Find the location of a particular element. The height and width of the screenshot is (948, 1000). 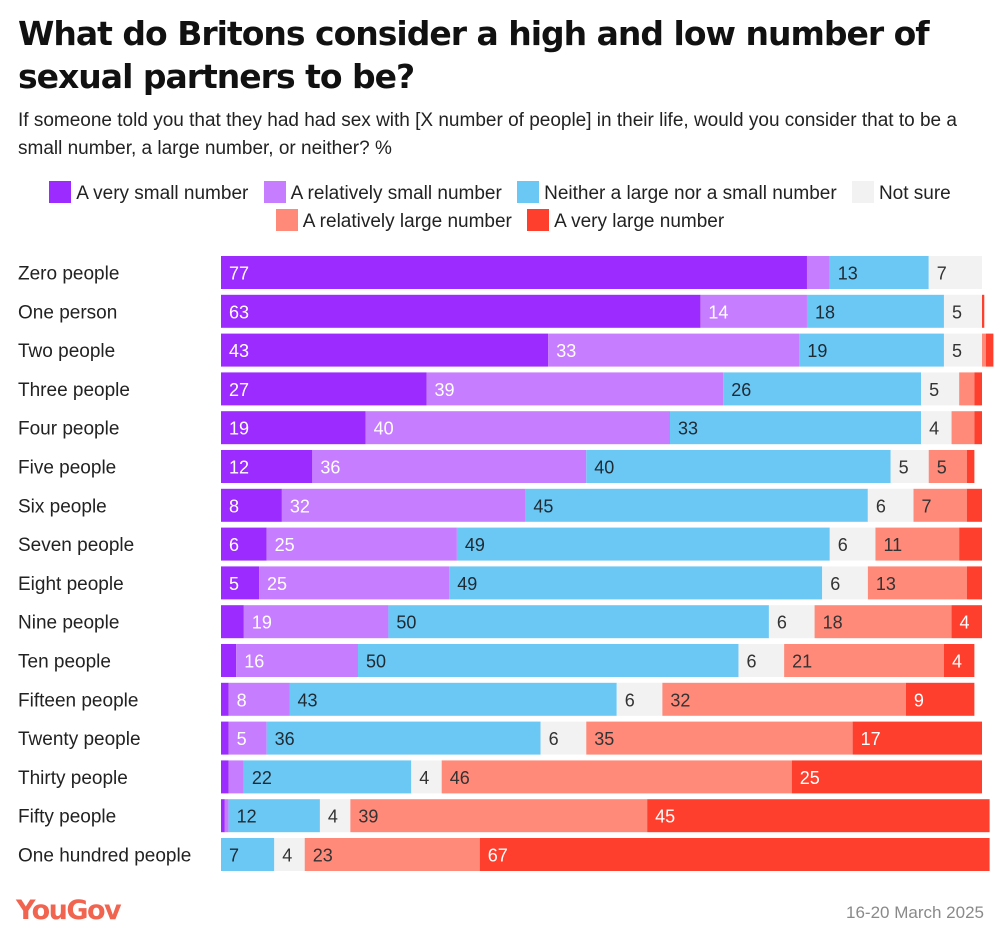

category-label: Twenty people is located at coordinates (79, 739).